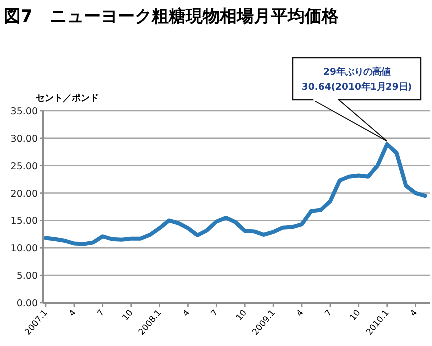 Image resolution: width=432 pixels, height=346 pixels. Describe the element at coordinates (24, 194) in the screenshot. I see `y-tick-label: 20.00` at that location.